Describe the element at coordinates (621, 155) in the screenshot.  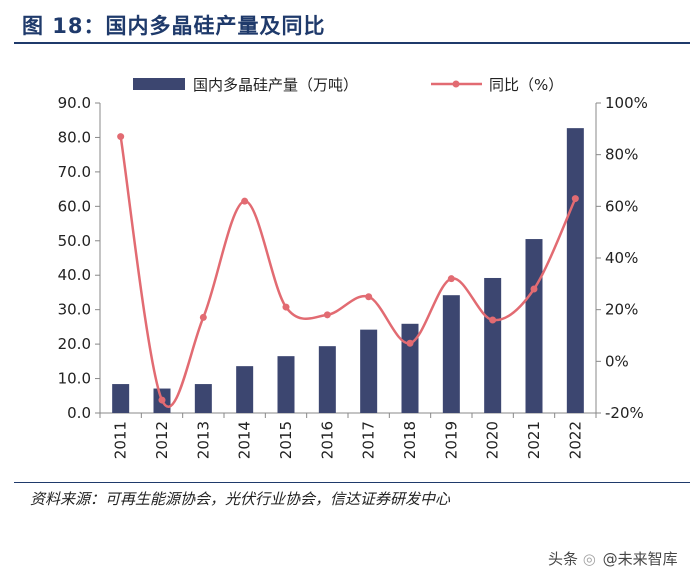
I see `right-tick-label: 80%` at that location.